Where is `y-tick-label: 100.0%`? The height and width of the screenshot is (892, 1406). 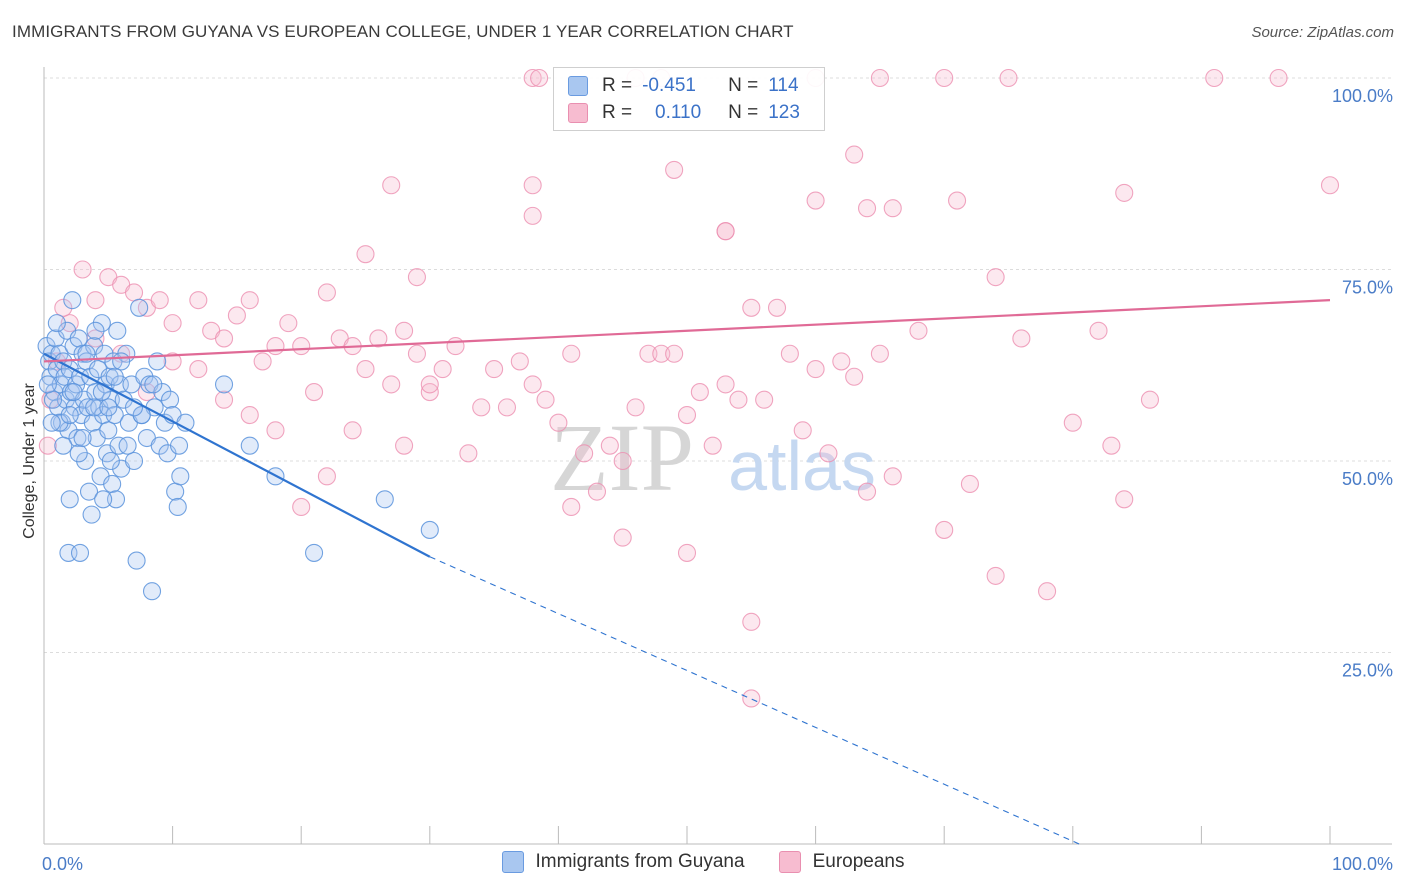 y-tick-label: 100.0% is located at coordinates (1362, 96).